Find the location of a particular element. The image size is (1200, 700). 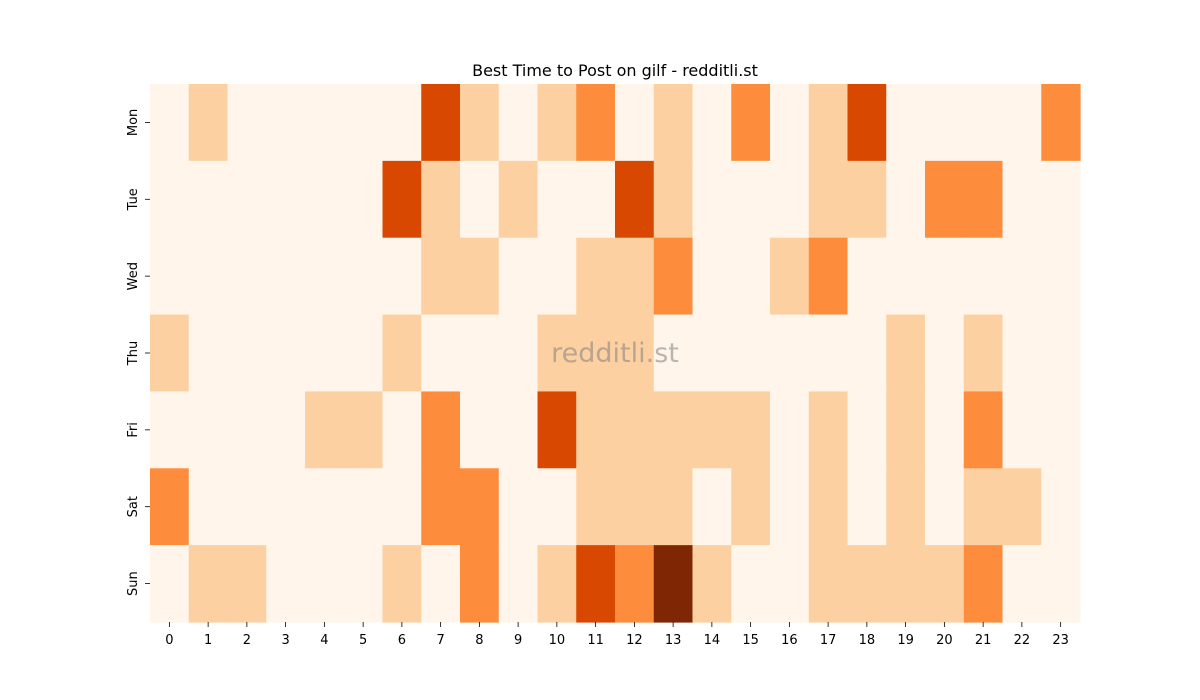

x-tick-label: 15 is located at coordinates (750, 640).